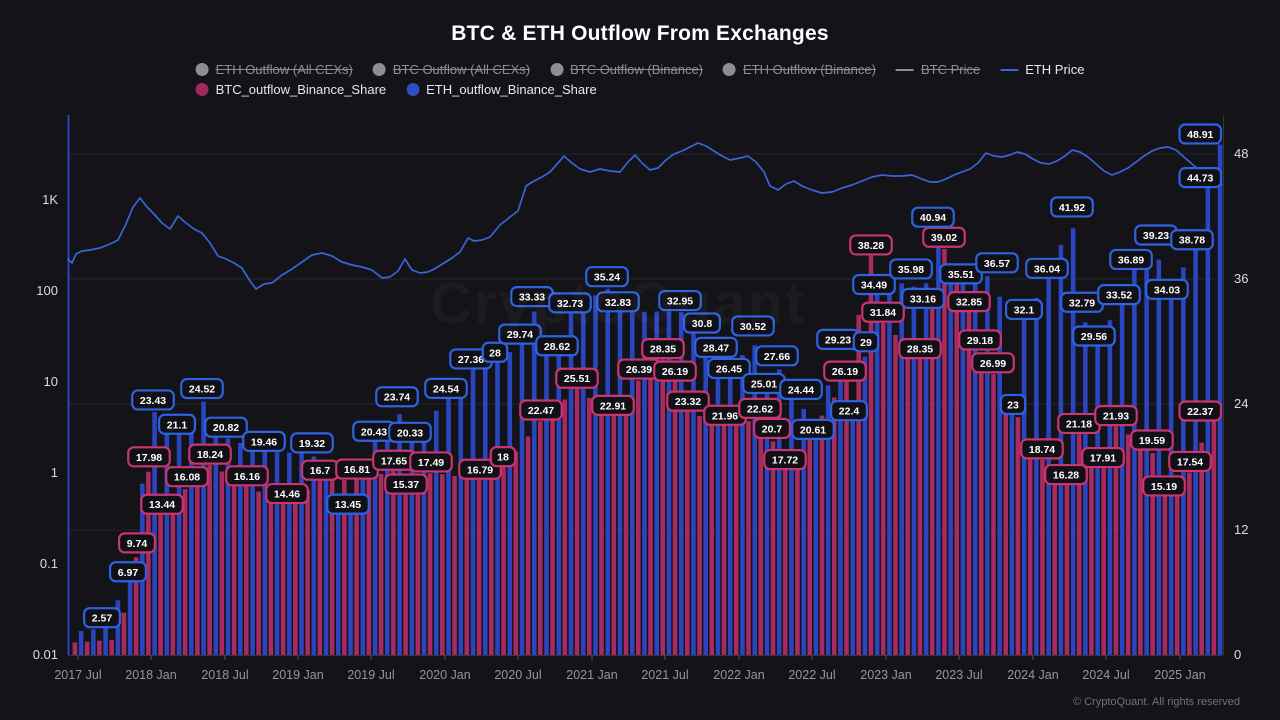 The image size is (1280, 720). What do you see at coordinates (541, 411) in the screenshot?
I see `callout-value: 22.47` at bounding box center [541, 411].